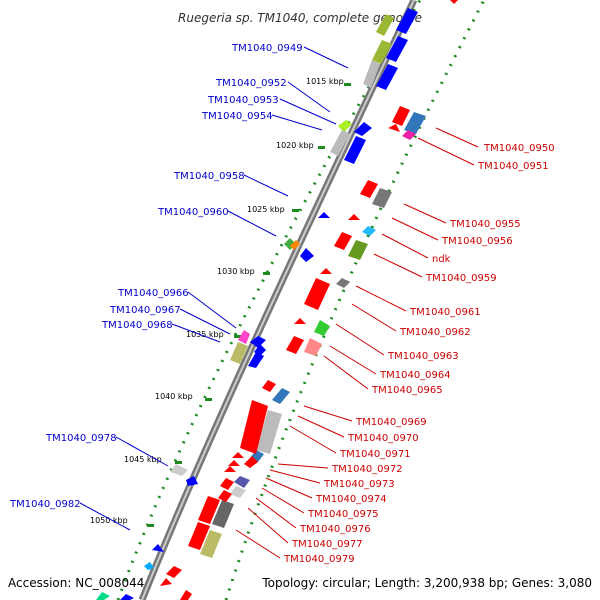 The image size is (600, 600). What do you see at coordinates (375, 454) in the screenshot?
I see `gene-label: TM1040_0971` at bounding box center [375, 454].